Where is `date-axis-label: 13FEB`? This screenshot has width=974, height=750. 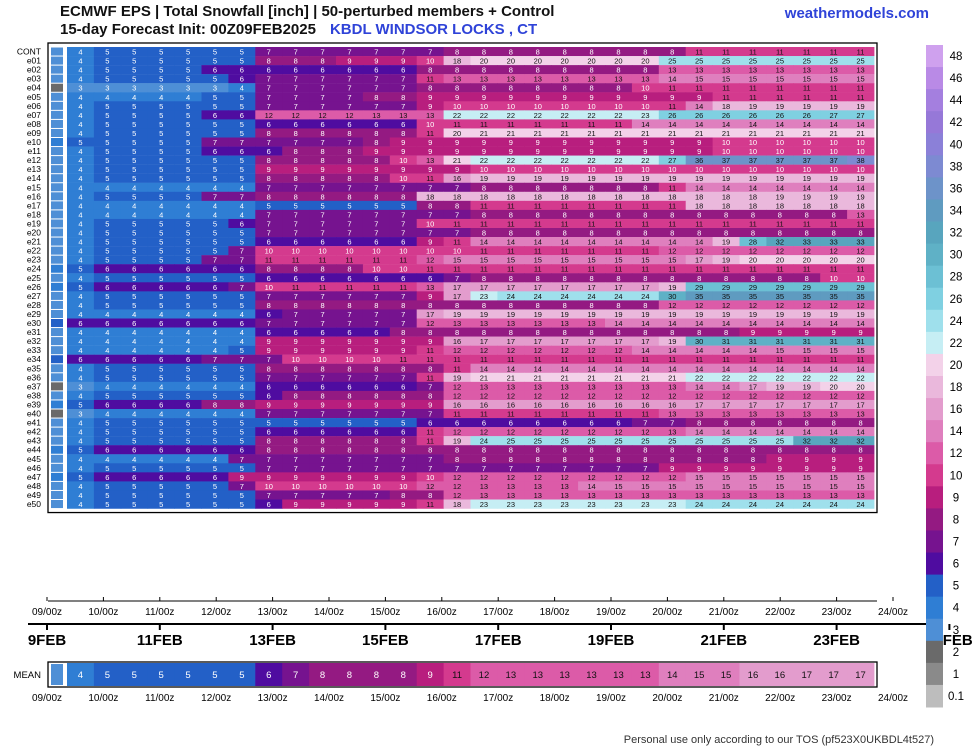 date-axis-label: 13FEB is located at coordinates (272, 640).